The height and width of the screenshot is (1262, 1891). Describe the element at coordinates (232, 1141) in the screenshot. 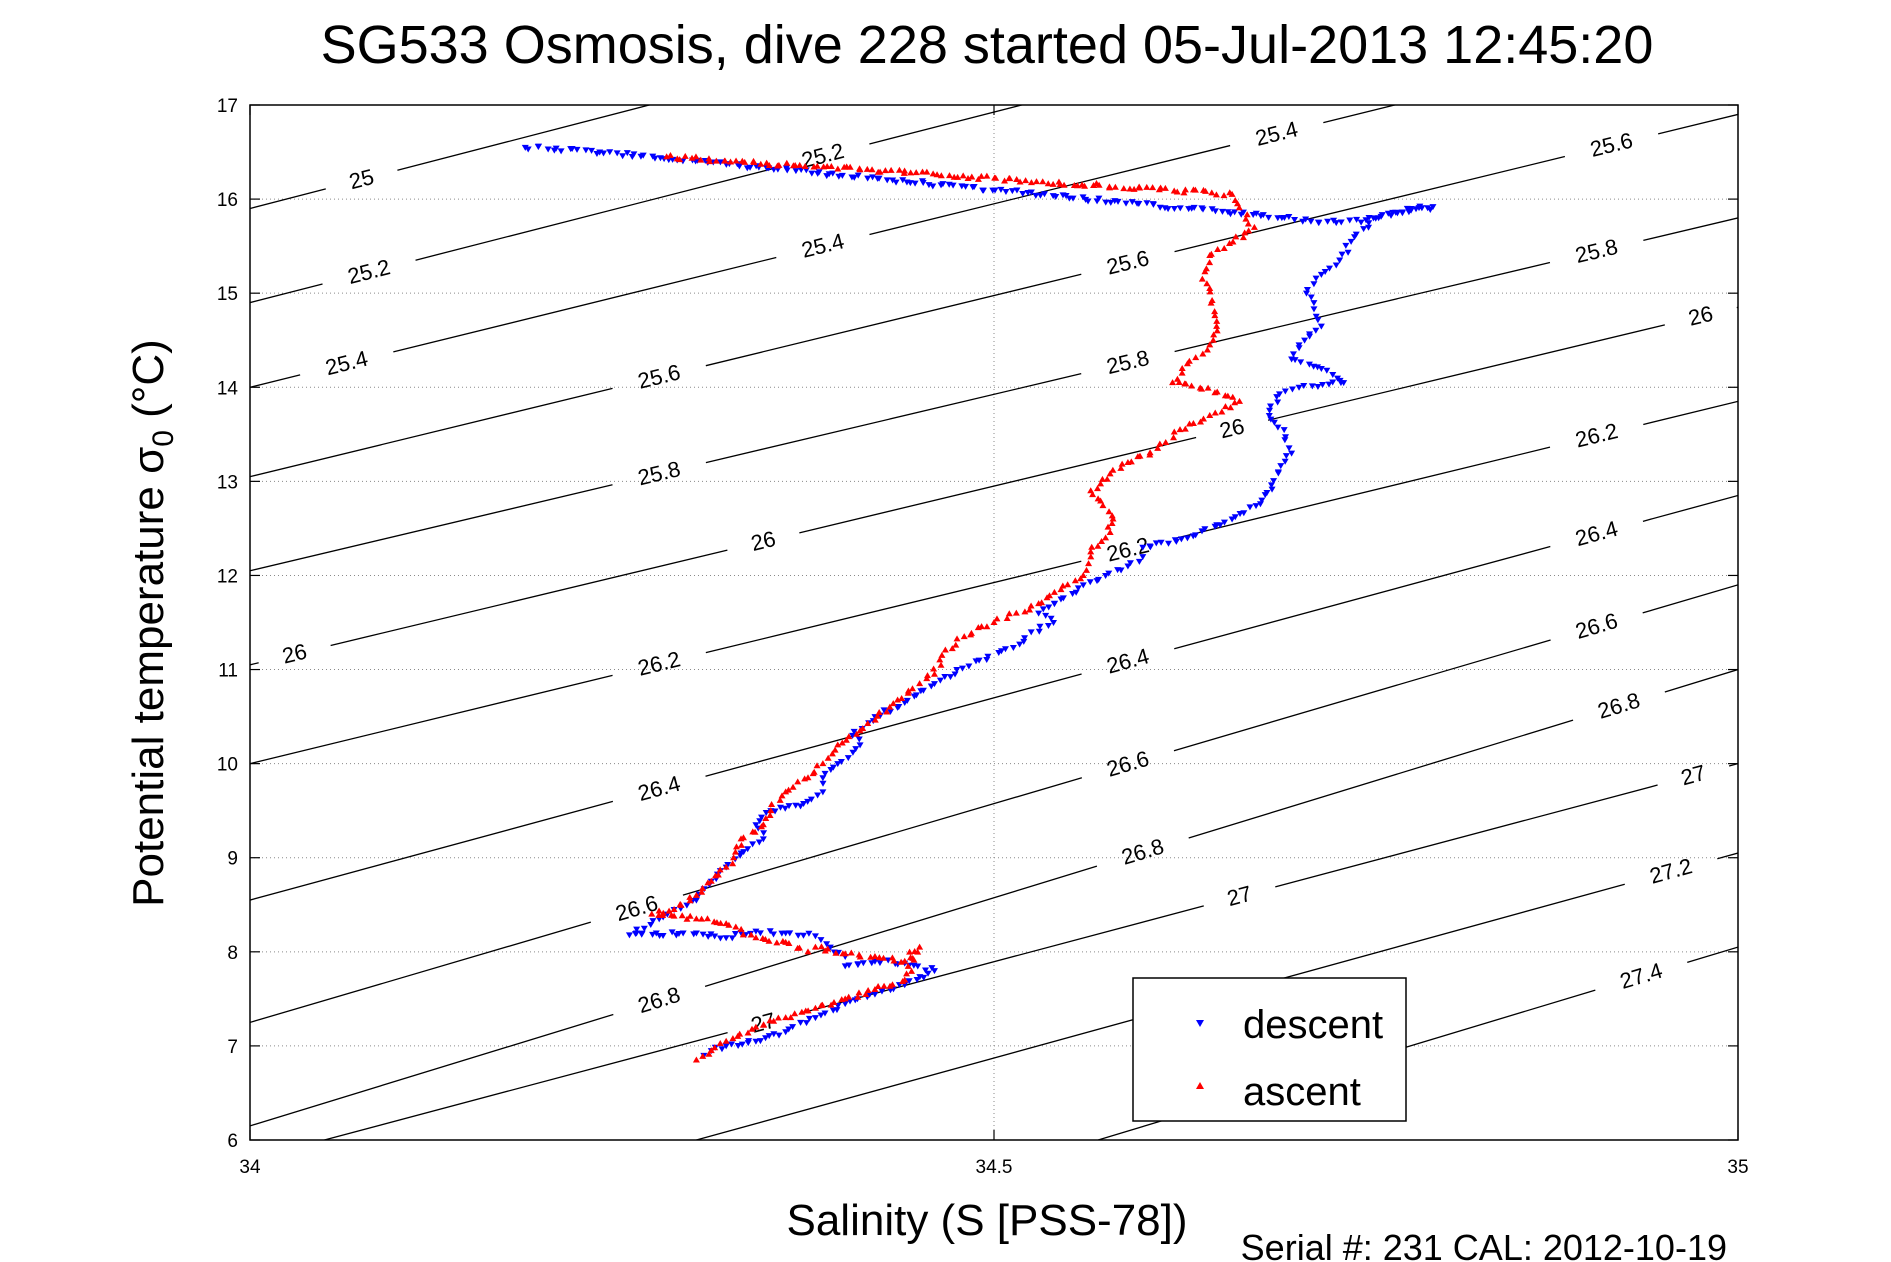

I see `y-tick-label-0: 6` at that location.